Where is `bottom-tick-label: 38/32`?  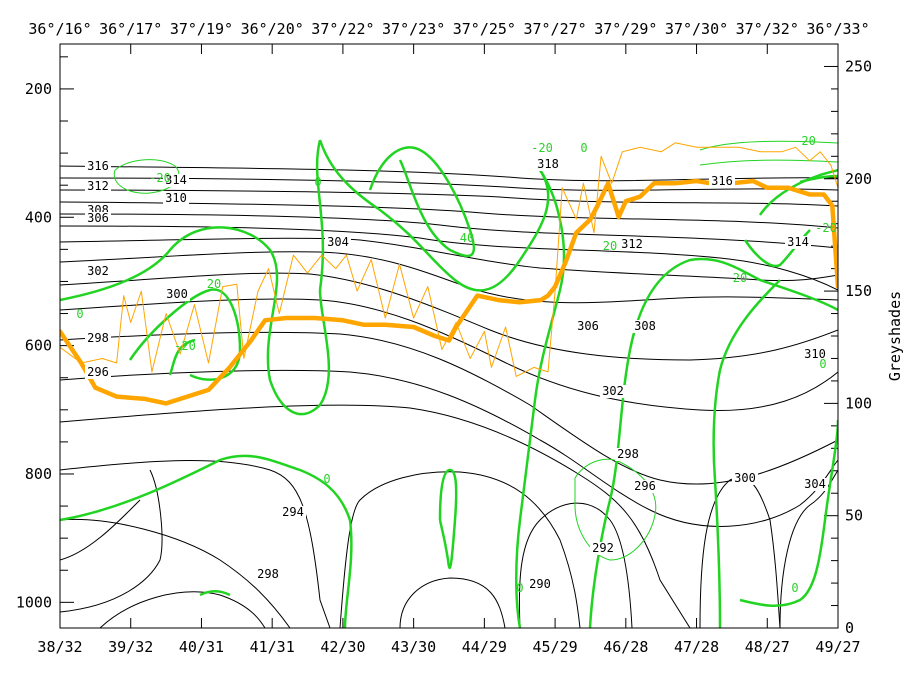
bottom-tick-label: 38/32 is located at coordinates (59, 647).